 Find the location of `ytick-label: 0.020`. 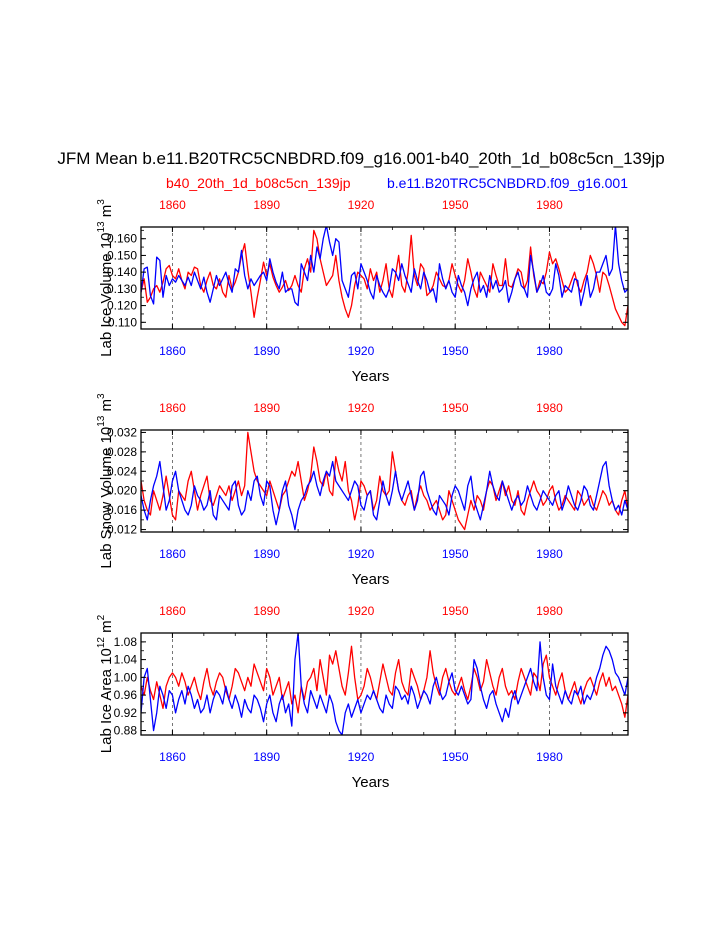

ytick-label: 0.020 is located at coordinates (122, 491).